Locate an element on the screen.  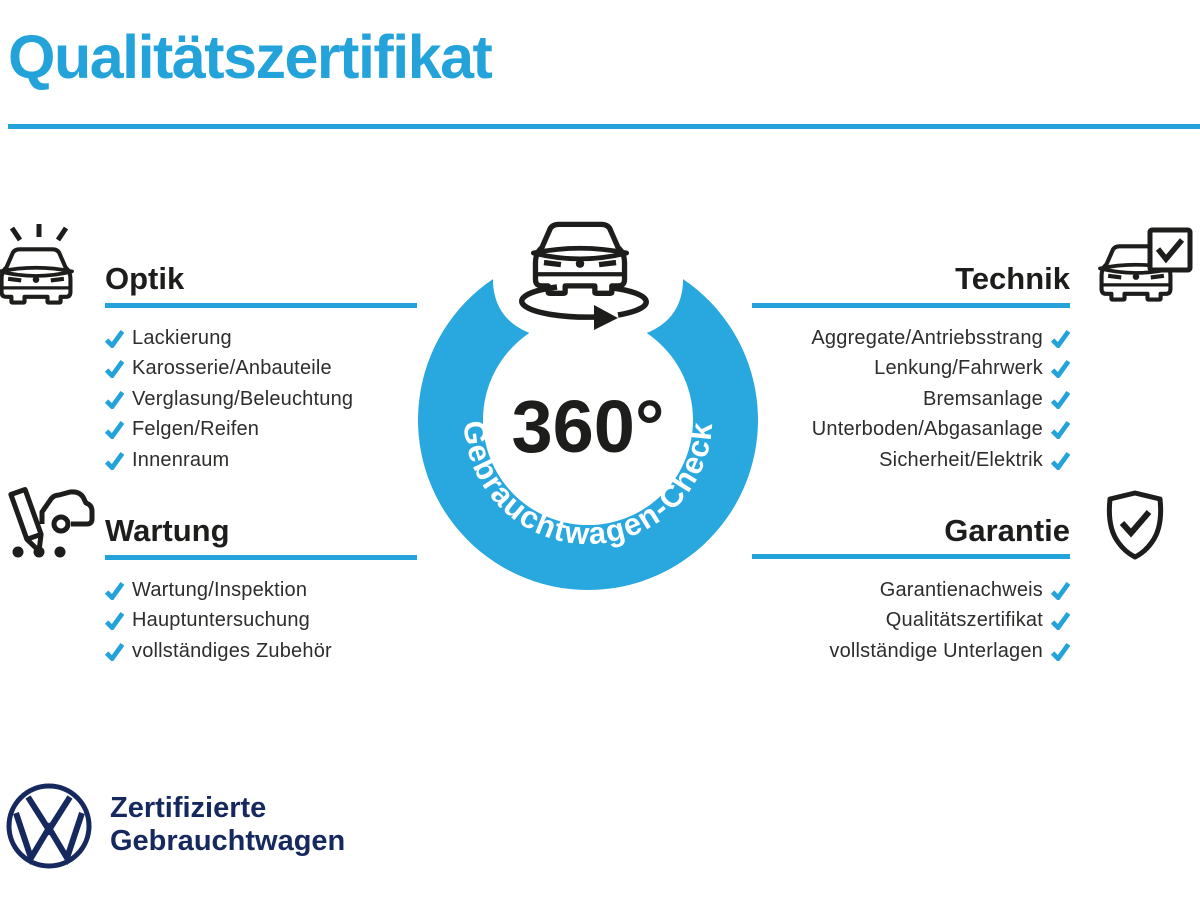
ring-shape is located at coordinates (588, 435).